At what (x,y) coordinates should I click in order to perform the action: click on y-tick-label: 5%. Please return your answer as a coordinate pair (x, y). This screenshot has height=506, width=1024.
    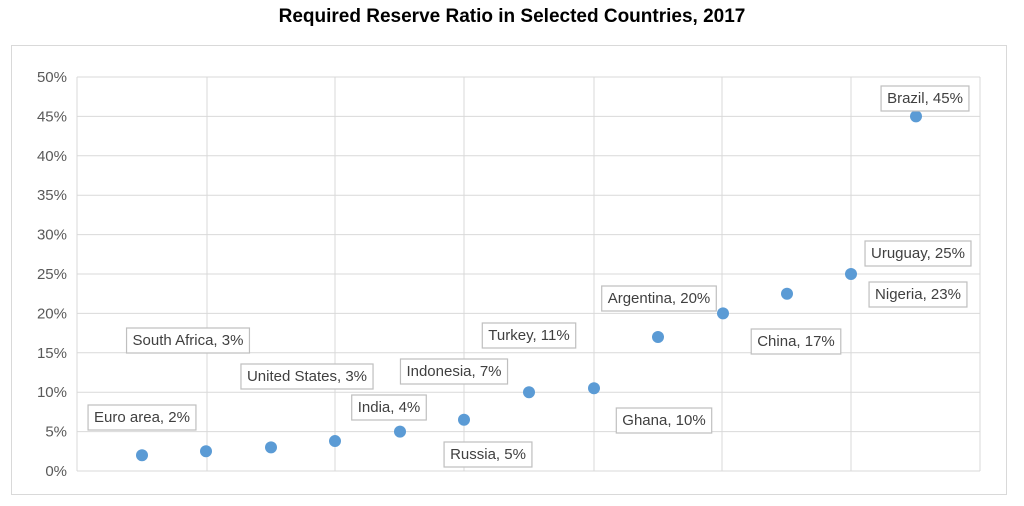
    Looking at the image, I should click on (56, 432).